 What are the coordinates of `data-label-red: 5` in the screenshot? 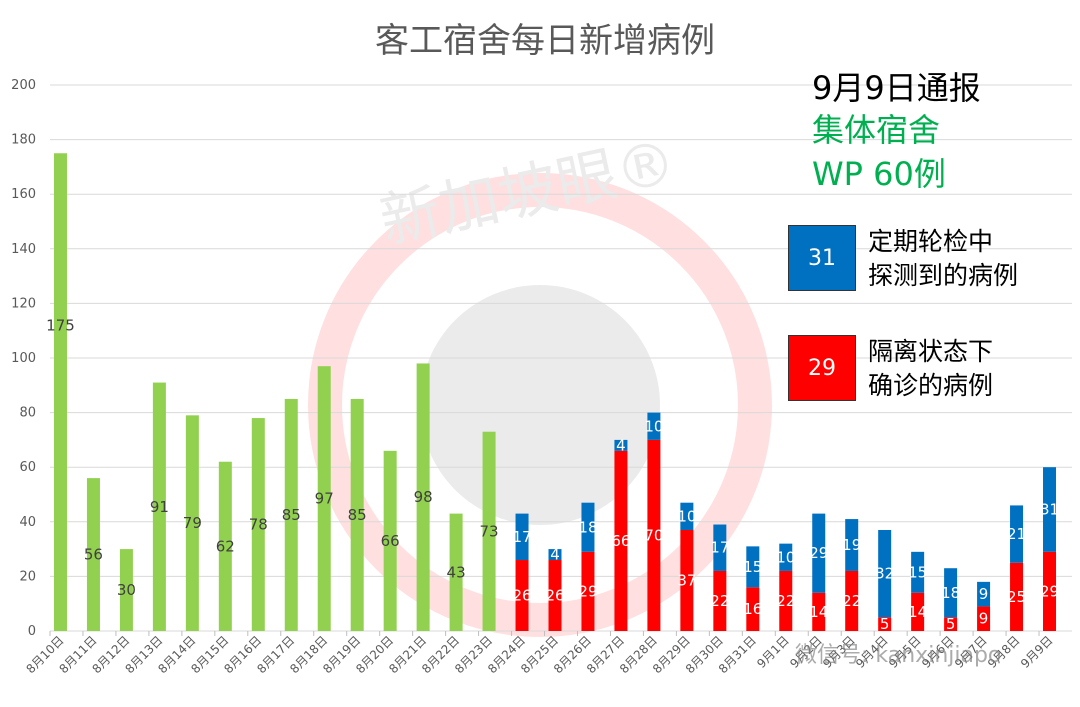 It's located at (951, 624).